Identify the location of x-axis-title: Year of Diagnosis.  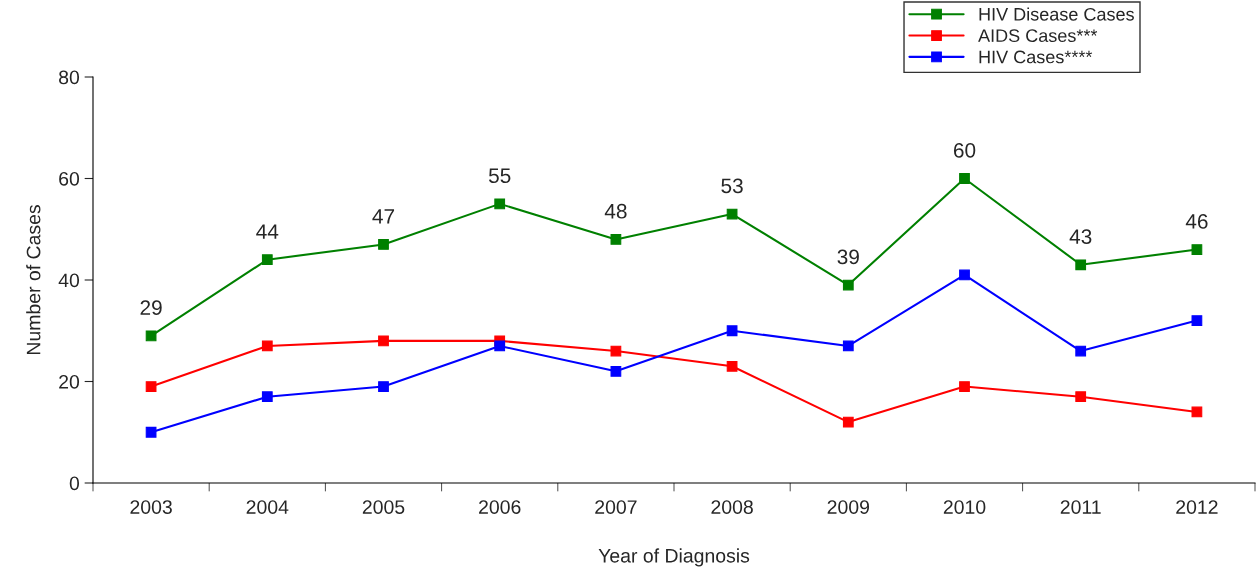
(674, 557).